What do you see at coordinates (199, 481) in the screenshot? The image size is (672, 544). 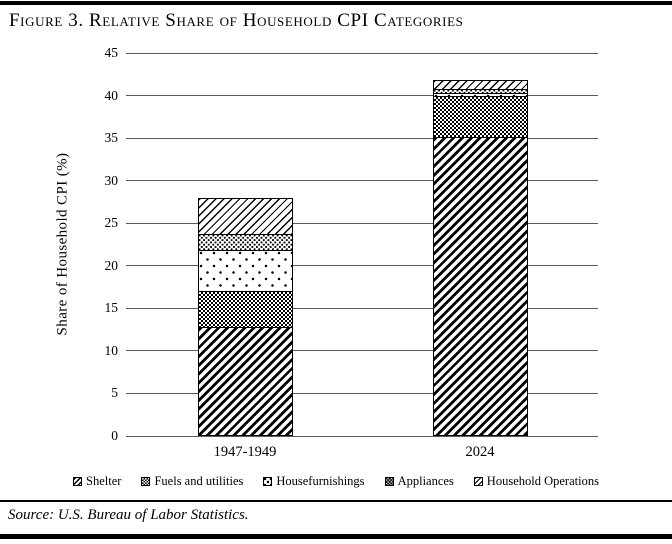 I see `legend-label: Fuels and utilities` at bounding box center [199, 481].